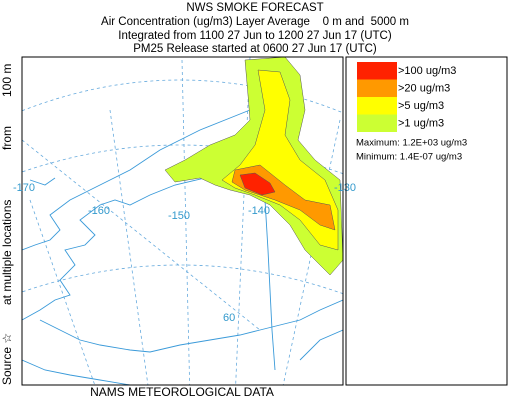 The width and height of the screenshot is (509, 401). Describe the element at coordinates (179, 216) in the screenshot. I see `longitude-label: -150` at that location.